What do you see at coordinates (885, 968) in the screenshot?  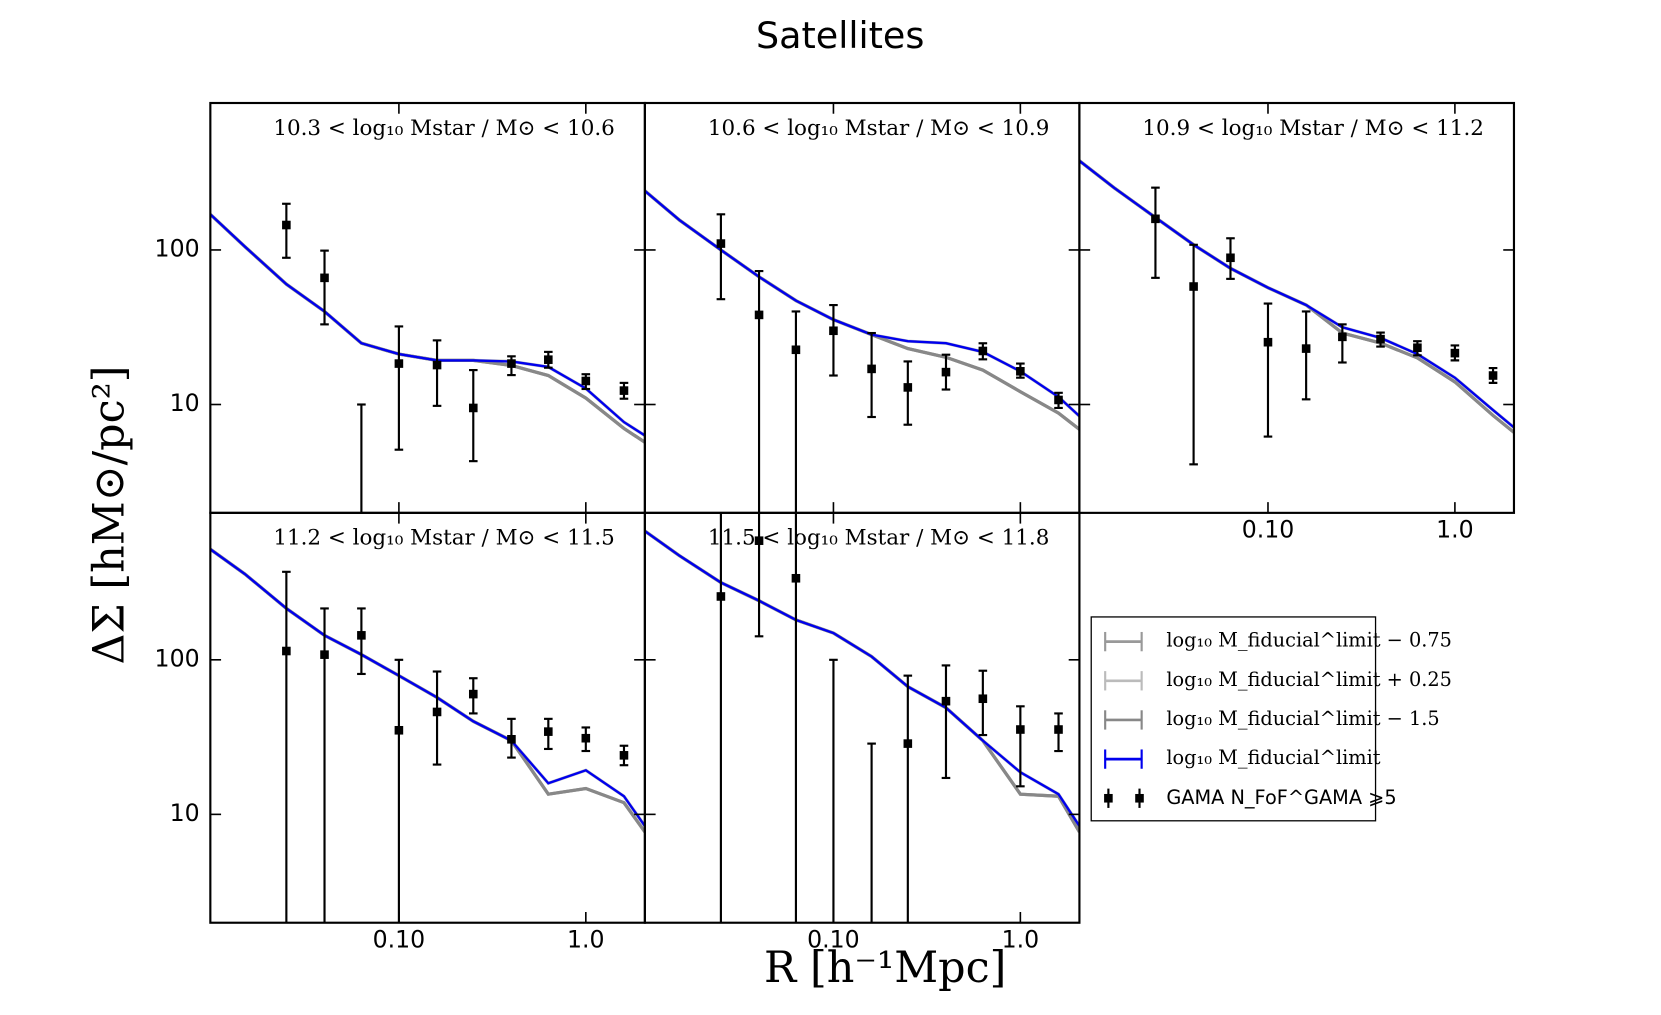 I see `x-axis-label: R [h⁻¹Mpc]` at bounding box center [885, 968].